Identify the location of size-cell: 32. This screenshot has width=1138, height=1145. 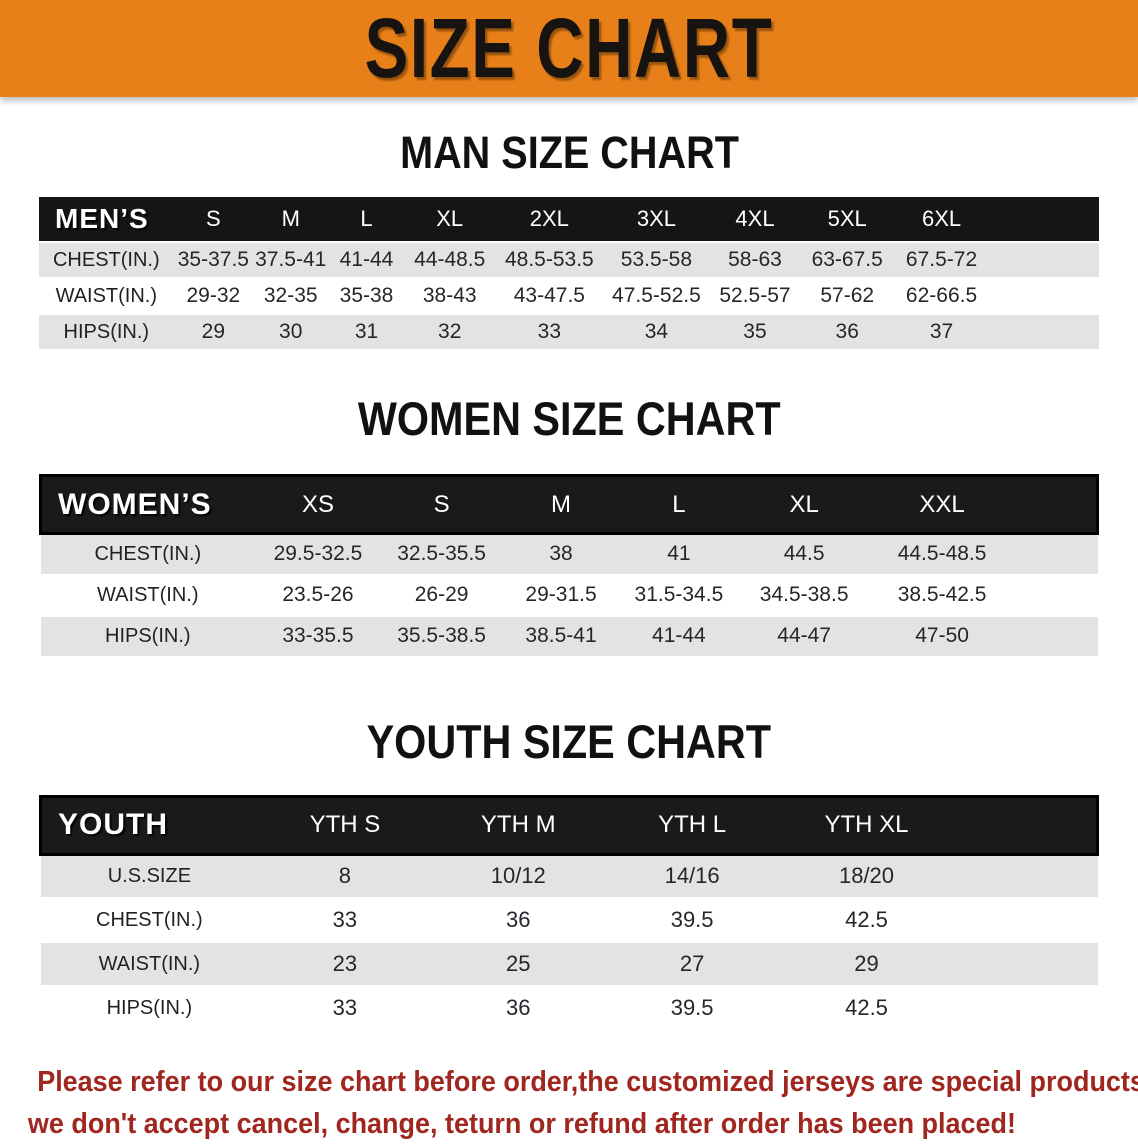
(449, 332).